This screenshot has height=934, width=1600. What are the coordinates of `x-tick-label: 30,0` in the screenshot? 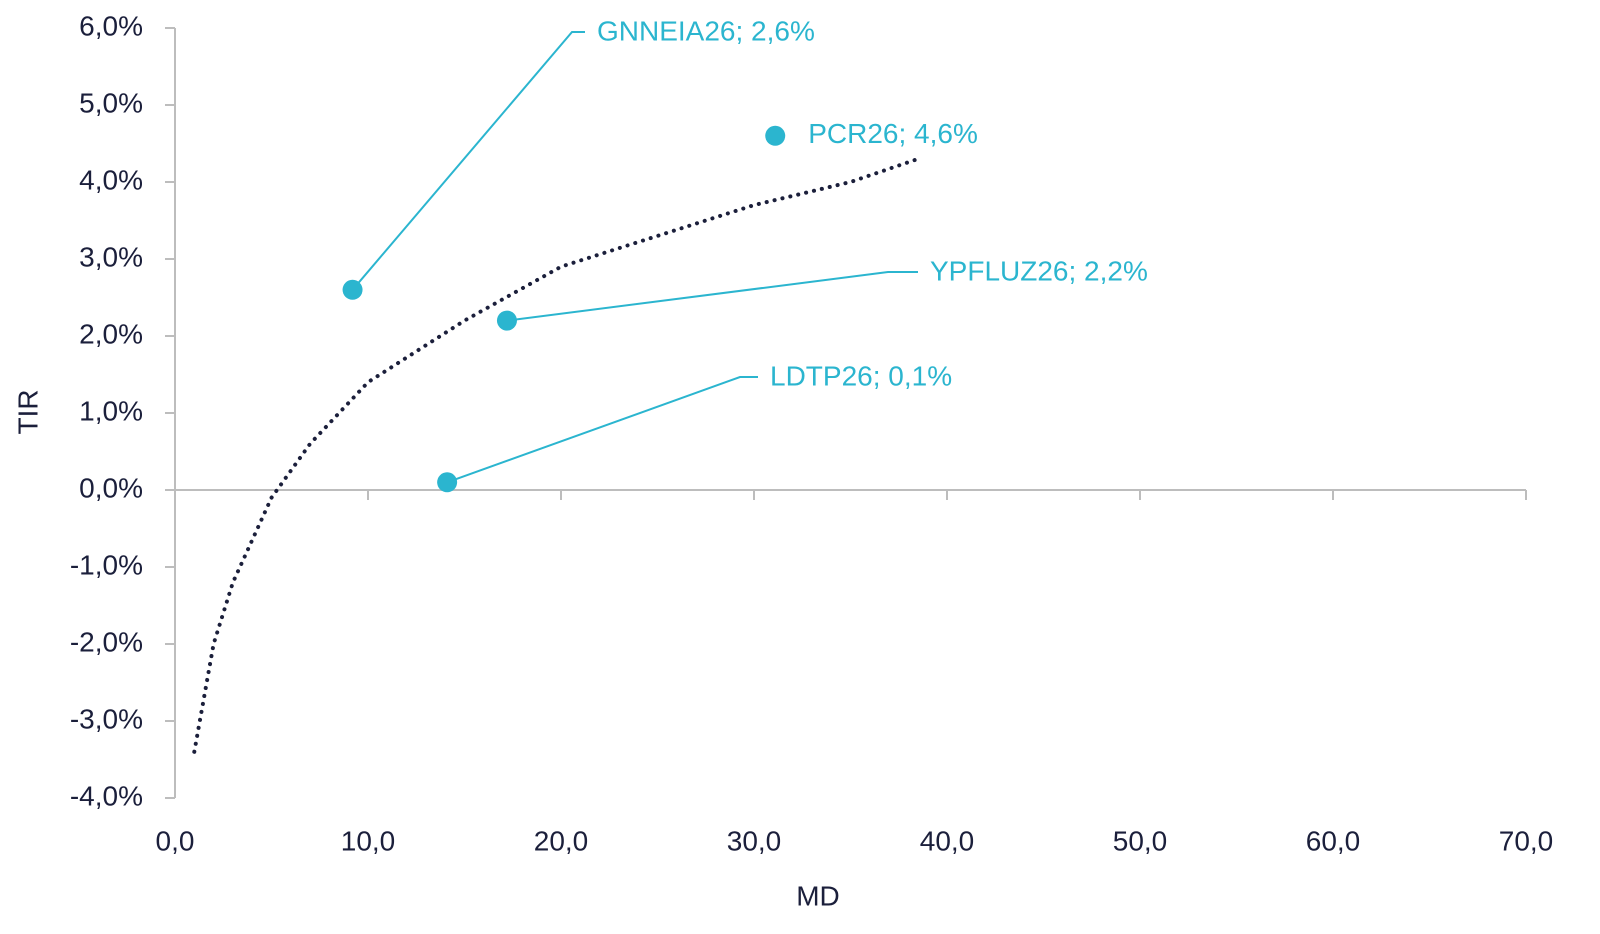 It's located at (754, 840).